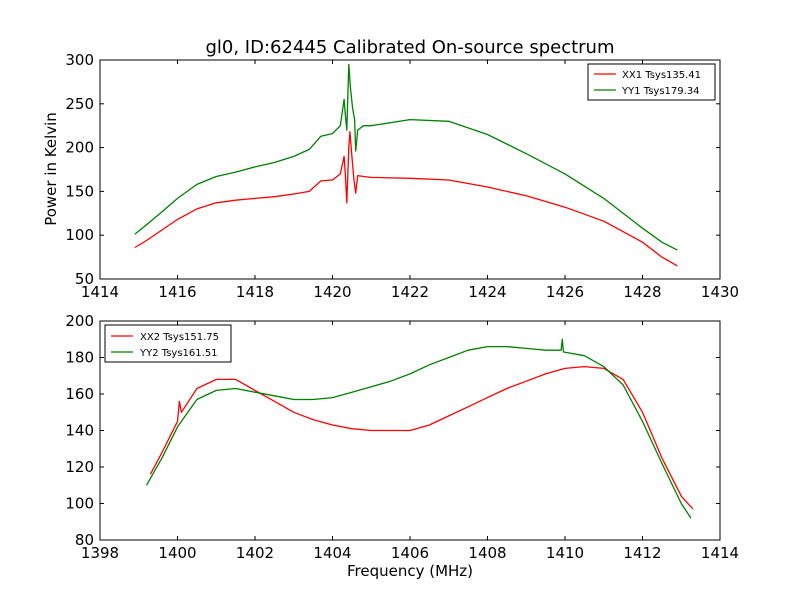 Image resolution: width=800 pixels, height=604 pixels. What do you see at coordinates (79, 60) in the screenshot?
I see `y-tick-label: 300` at bounding box center [79, 60].